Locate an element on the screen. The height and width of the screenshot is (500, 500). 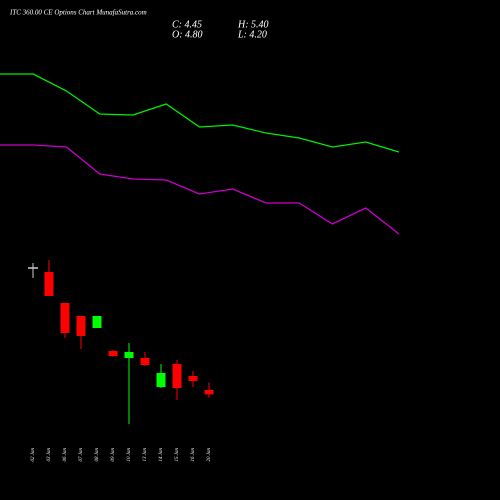
open-label: O: 4.80 is located at coordinates (187, 34).